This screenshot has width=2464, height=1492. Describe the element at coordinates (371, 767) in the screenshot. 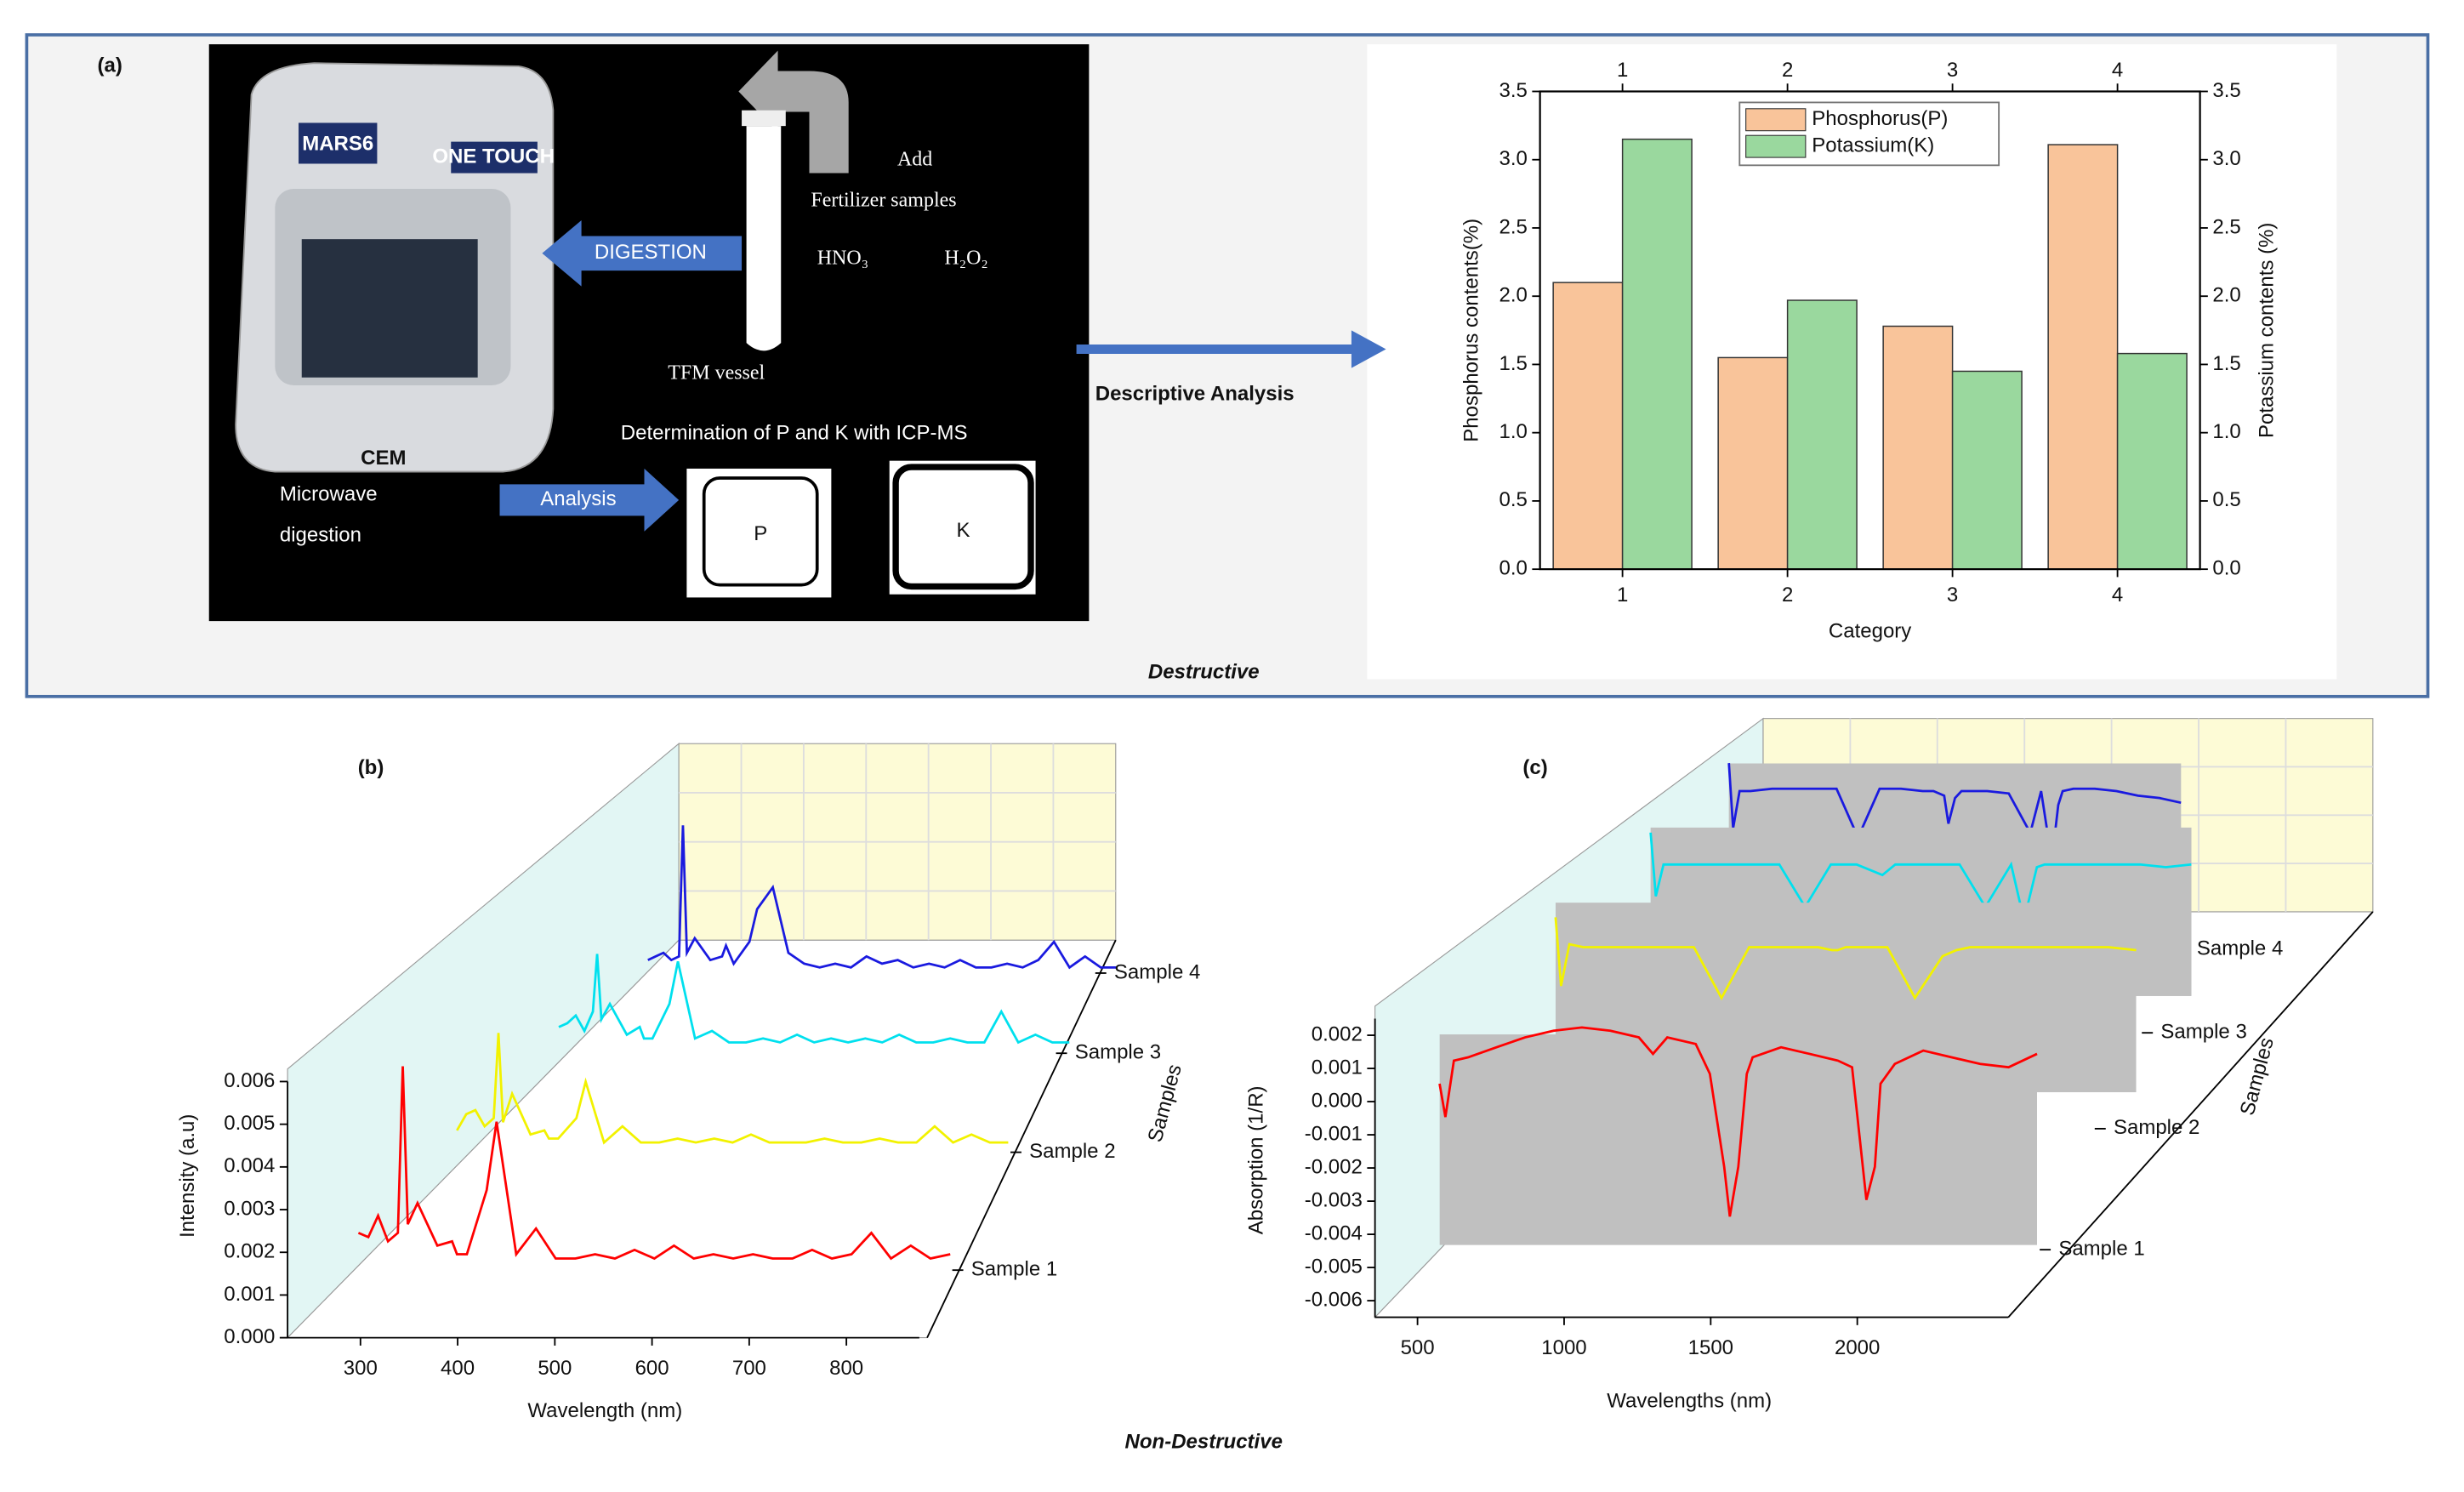

I see `panel-label: (b)` at that location.